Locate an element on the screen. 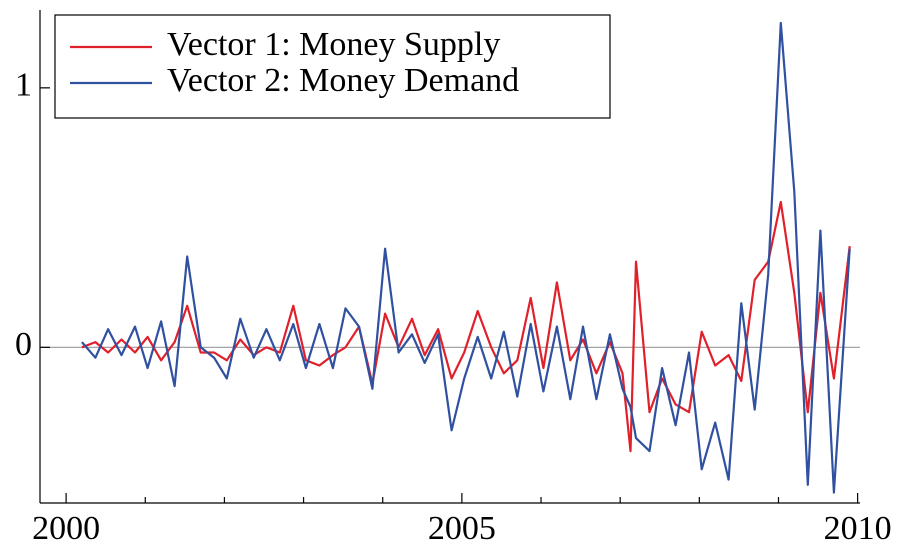 This screenshot has width=908, height=549. x-tick-label: 2005 is located at coordinates (462, 528).